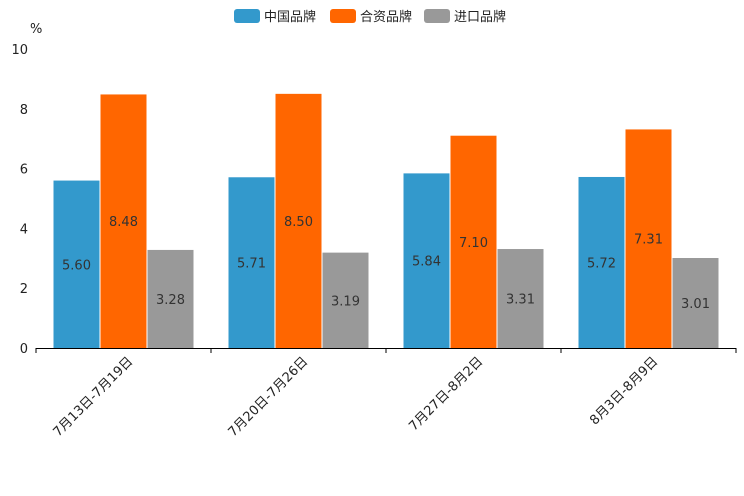  Describe the element at coordinates (94, 397) in the screenshot. I see `x-category-label: 7月13日-7月19日` at that location.